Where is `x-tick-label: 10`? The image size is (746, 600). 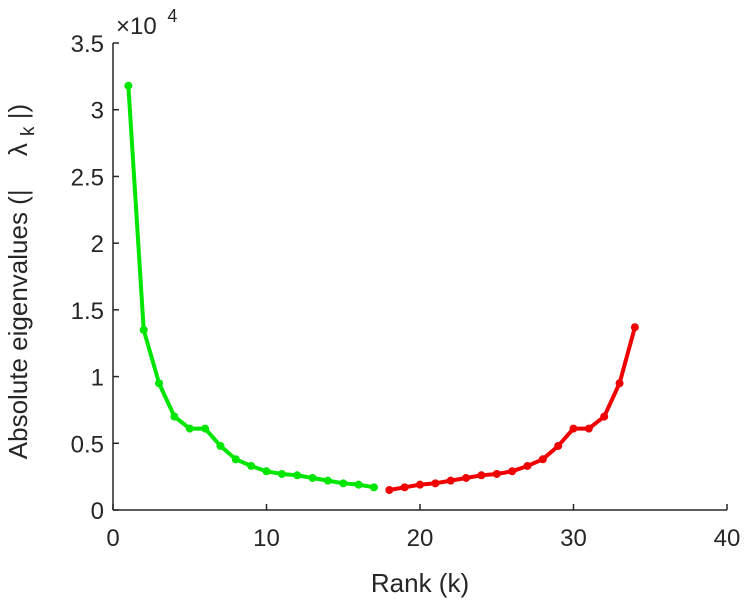
x-tick-label: 10 is located at coordinates (266, 538).